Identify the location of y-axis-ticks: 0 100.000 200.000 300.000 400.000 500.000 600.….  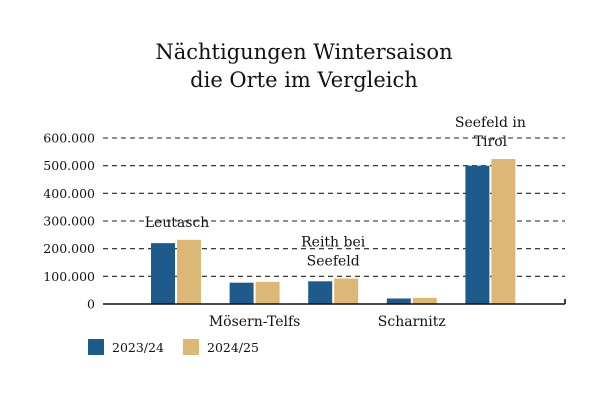
(69, 221).